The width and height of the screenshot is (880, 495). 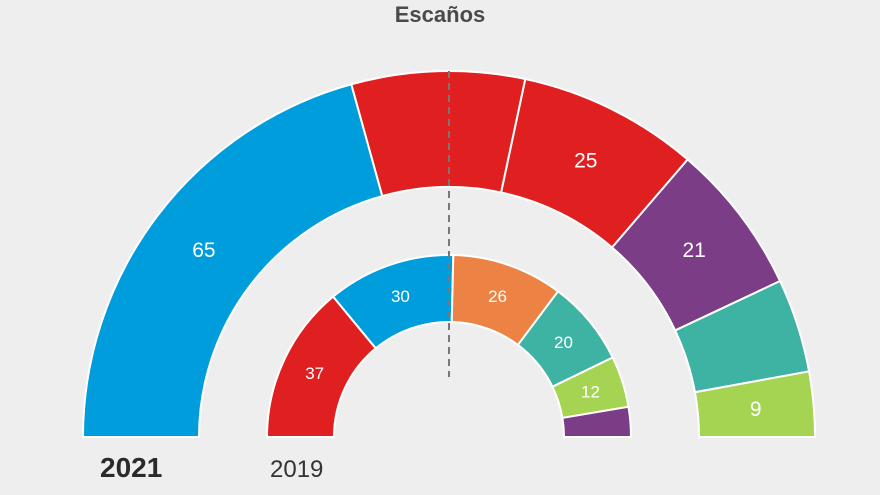 I want to click on inner-ring-label-3: 20, so click(x=563, y=342).